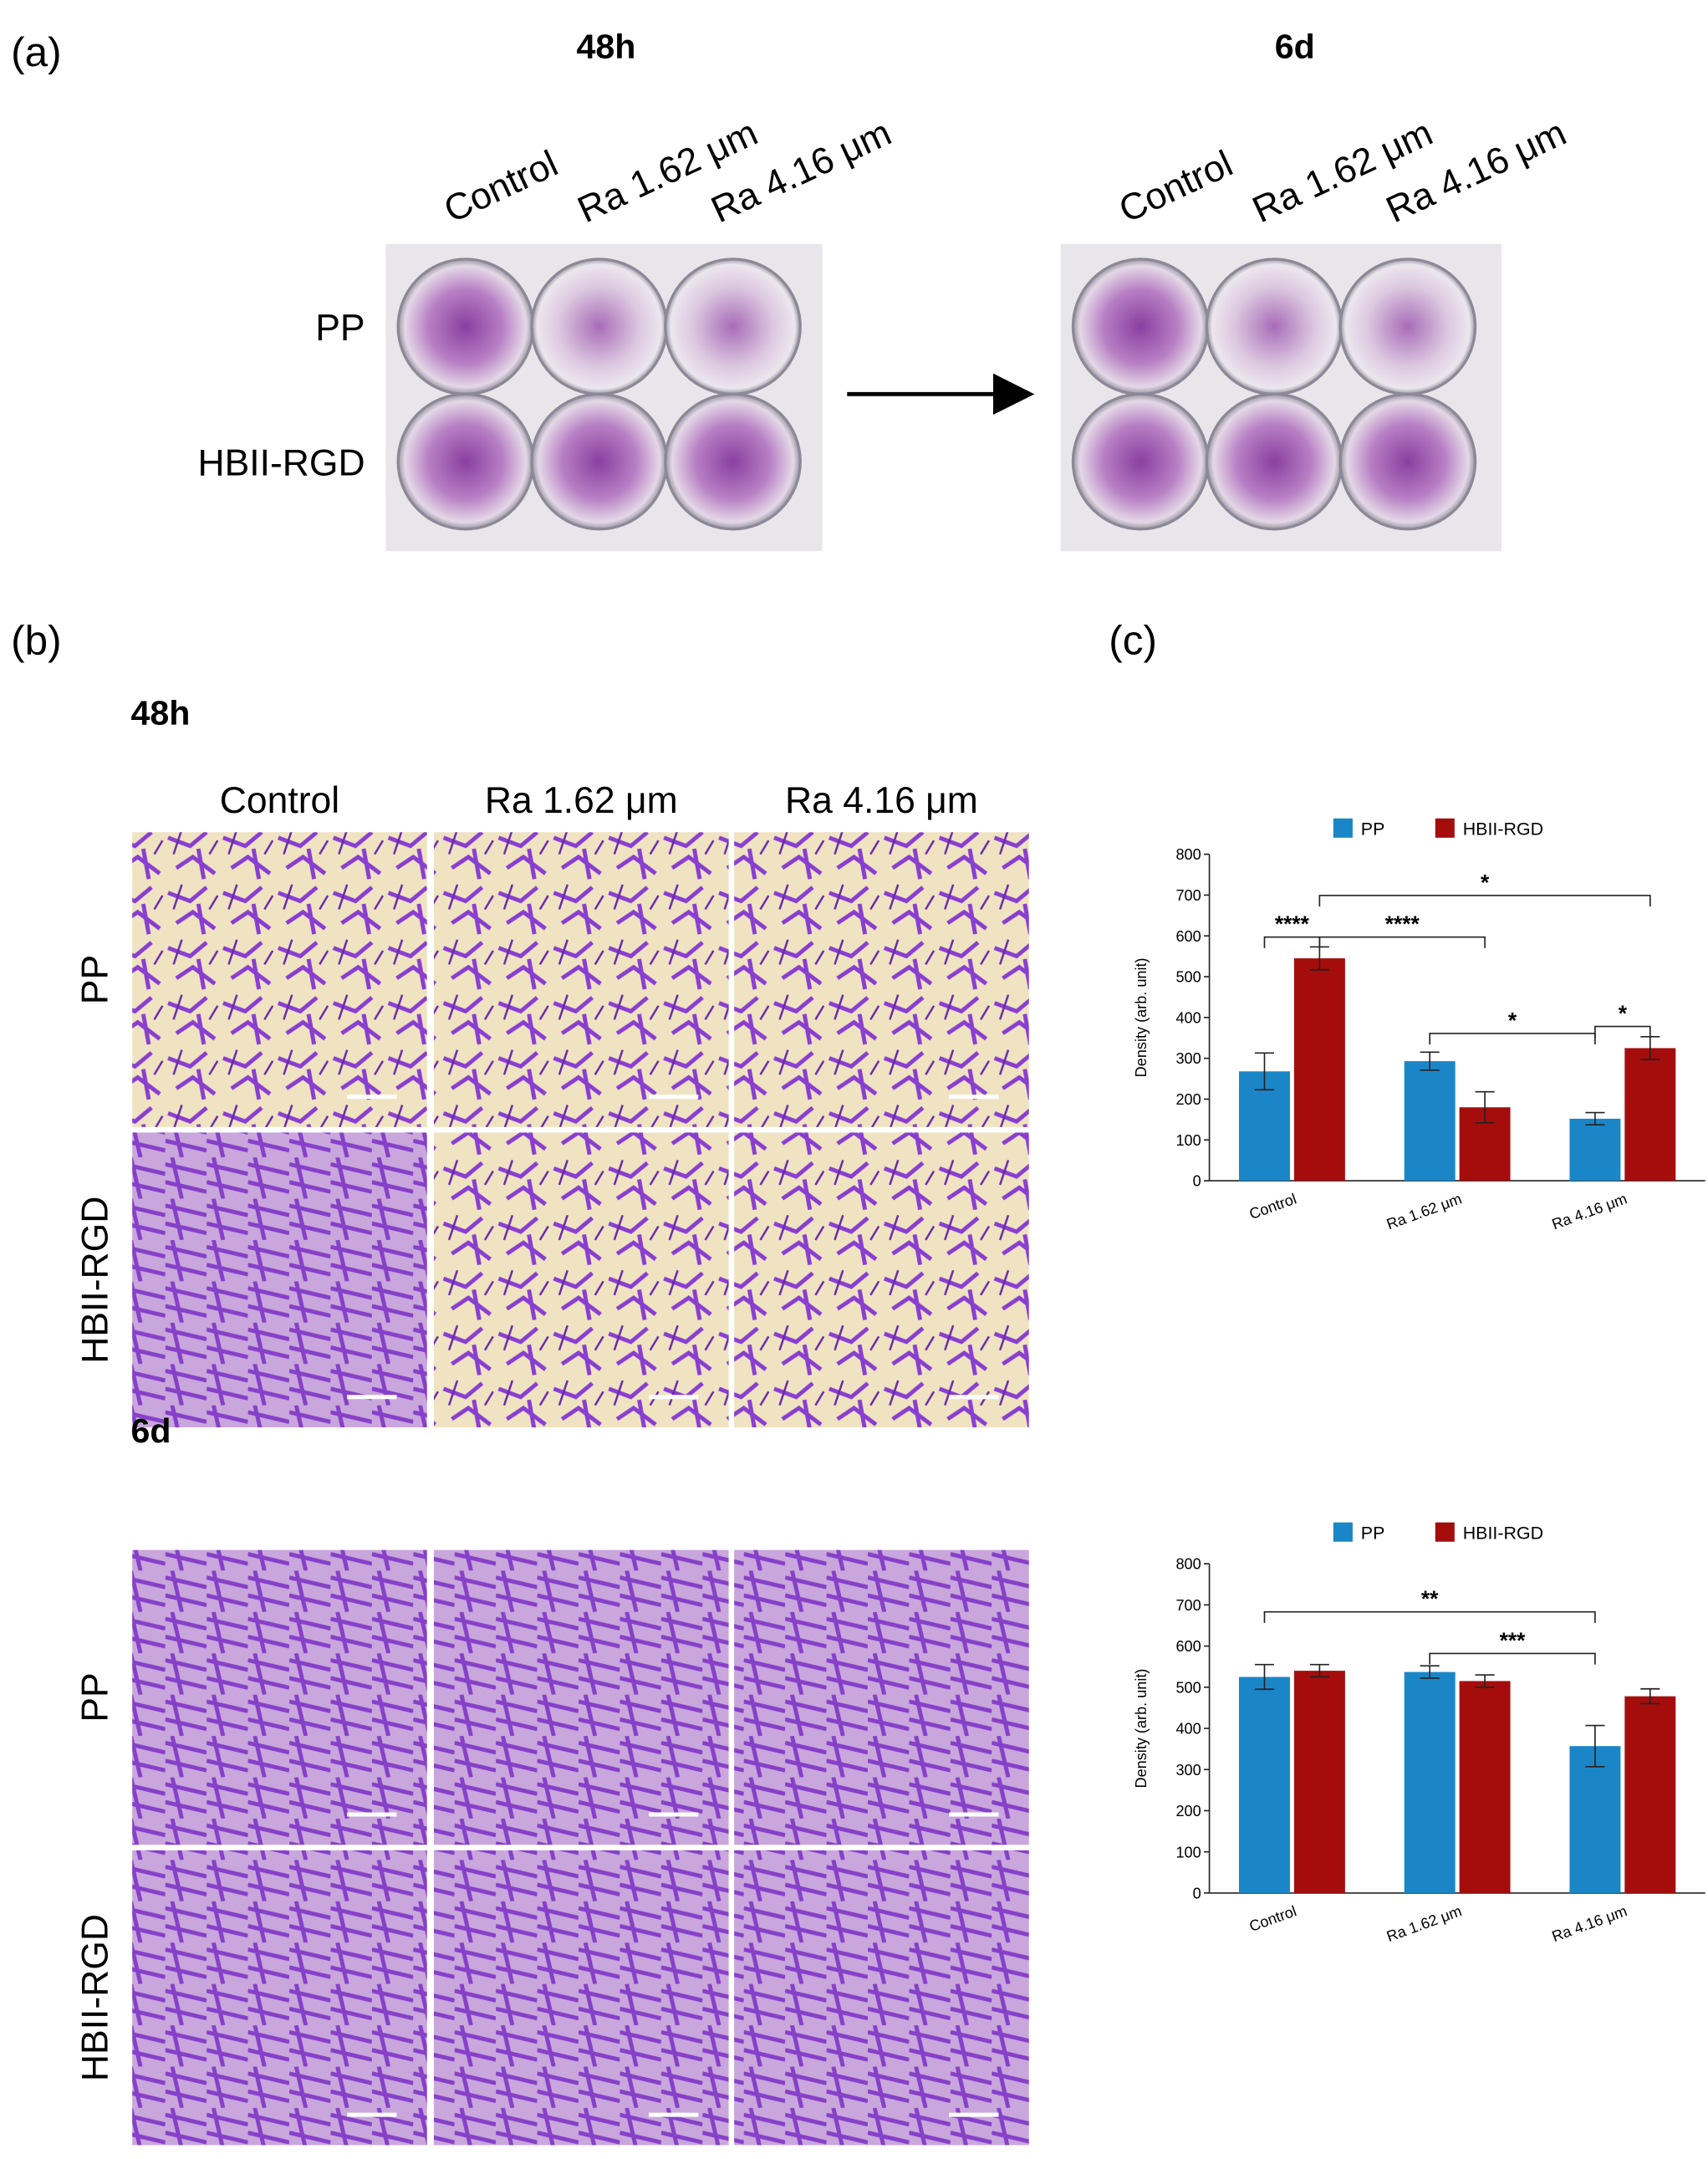 Image resolution: width=1708 pixels, height=2159 pixels. I want to click on panel-label: (c), so click(1133, 641).